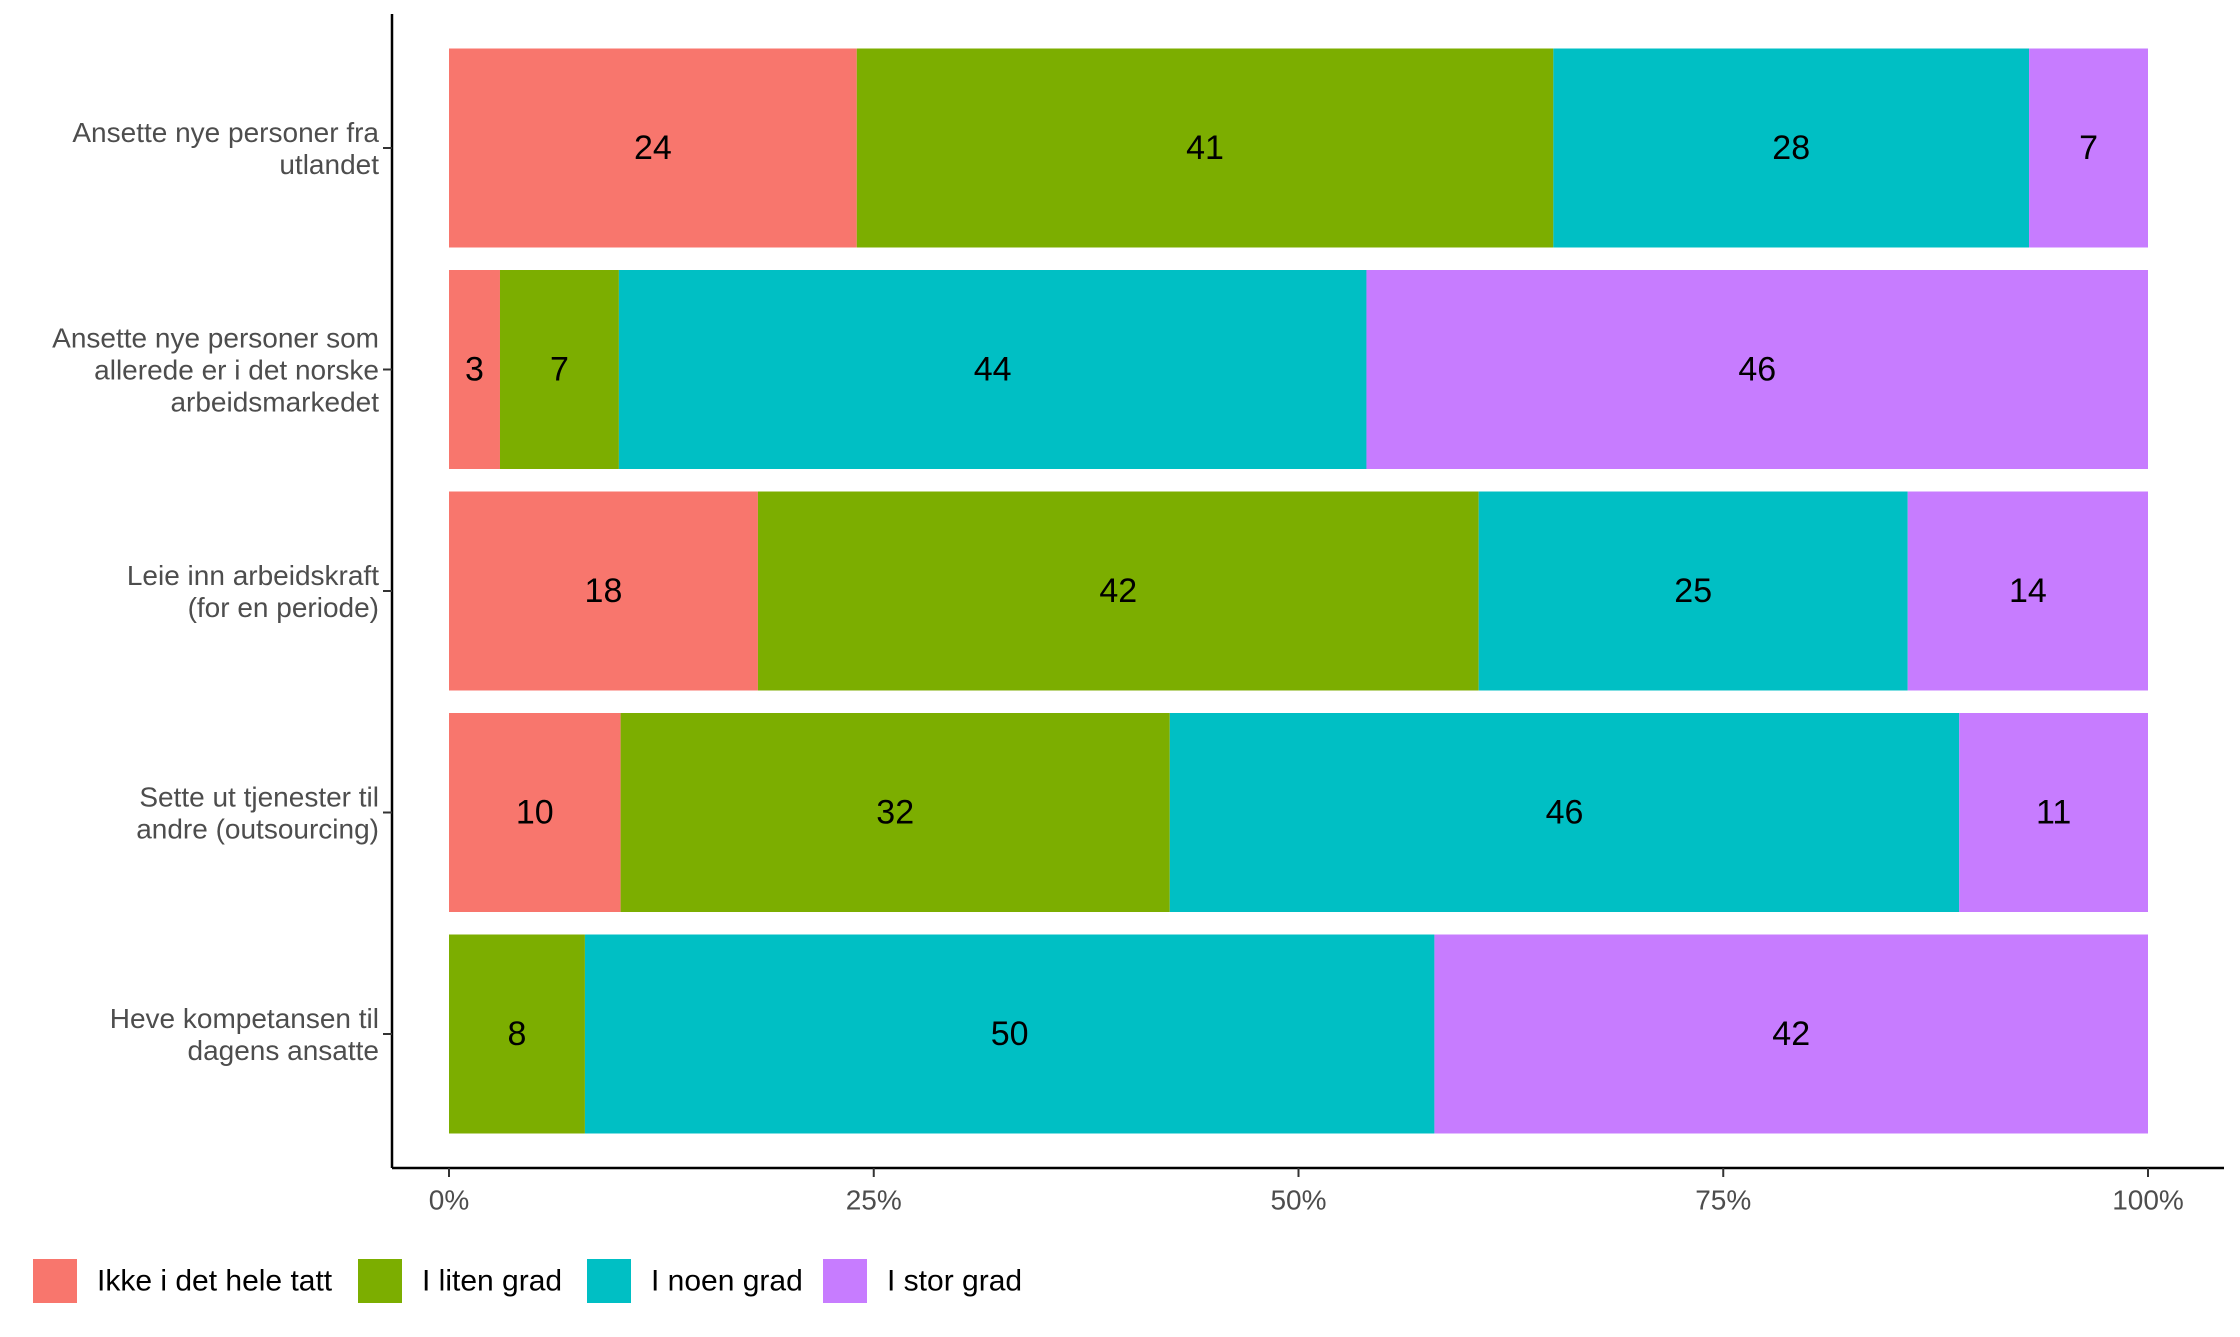 The height and width of the screenshot is (1337, 2240). What do you see at coordinates (259, 796) in the screenshot?
I see `category-label-line: Sette ut tjenester til` at bounding box center [259, 796].